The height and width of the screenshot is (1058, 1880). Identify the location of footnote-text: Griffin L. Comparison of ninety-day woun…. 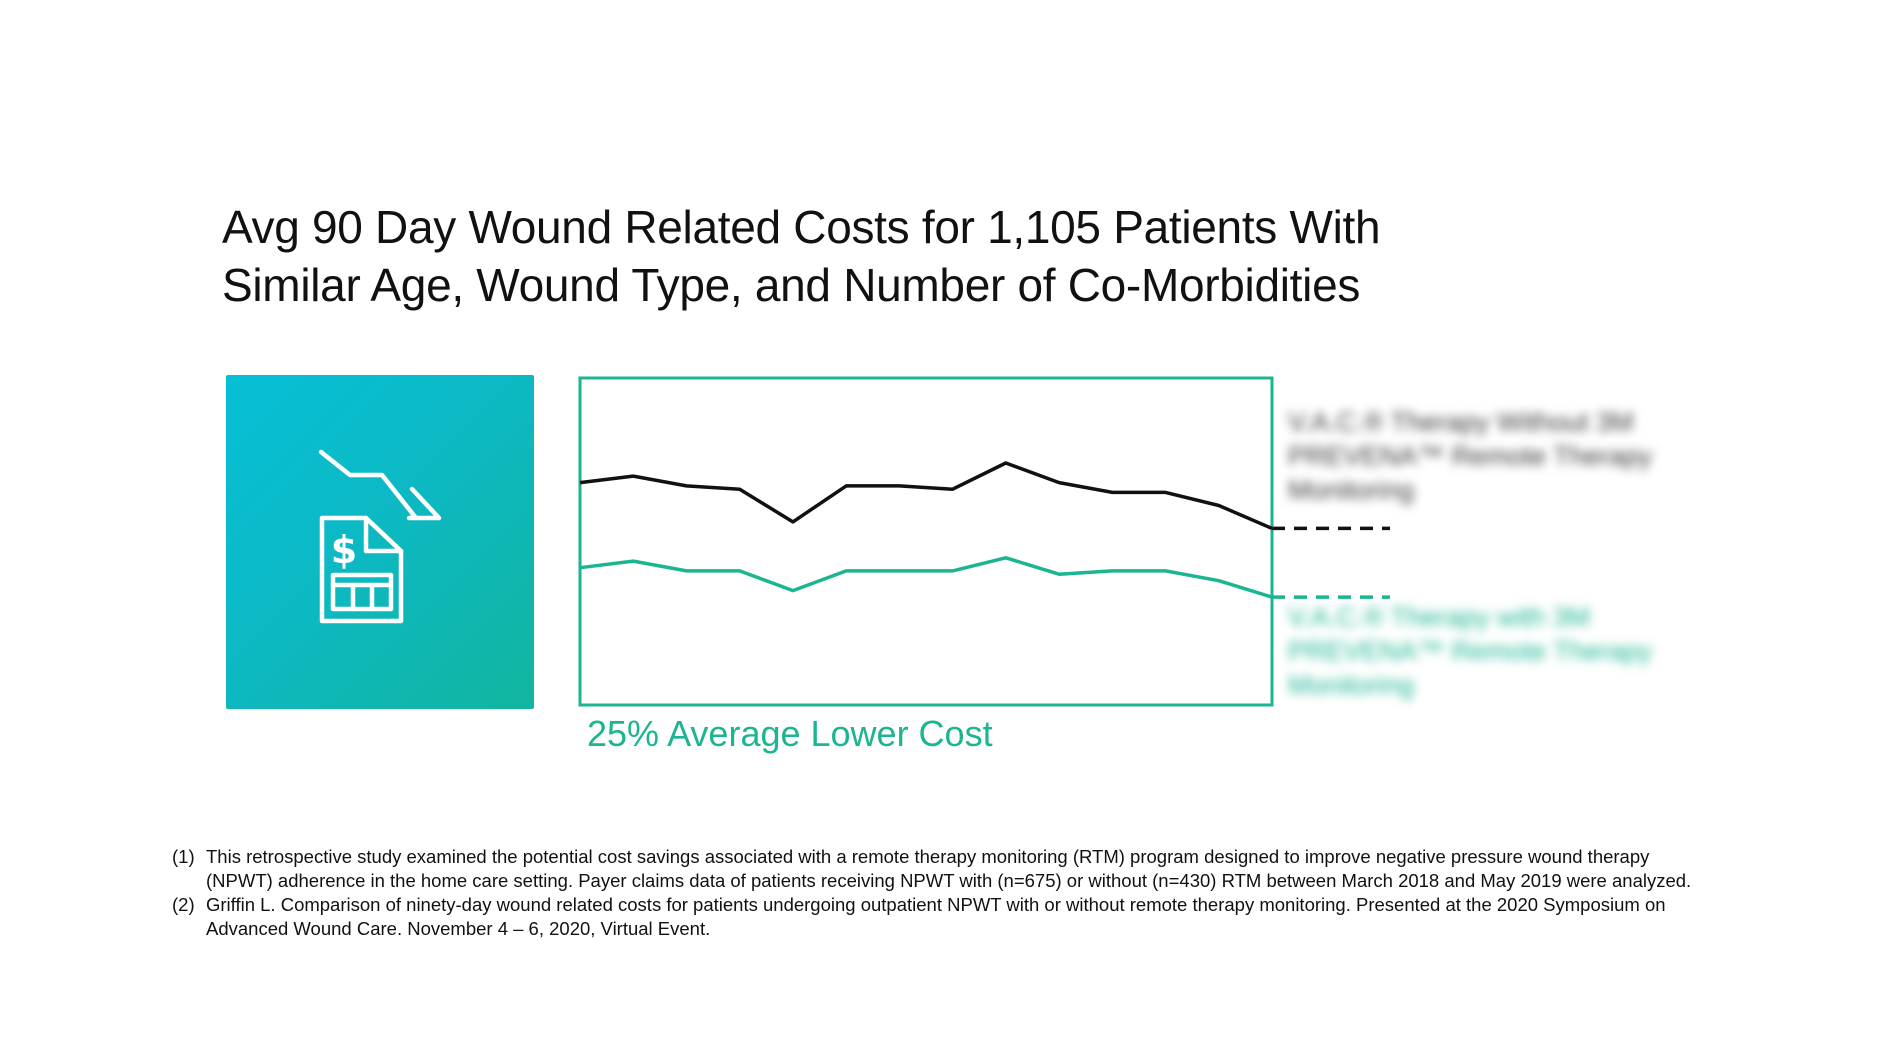
(936, 916).